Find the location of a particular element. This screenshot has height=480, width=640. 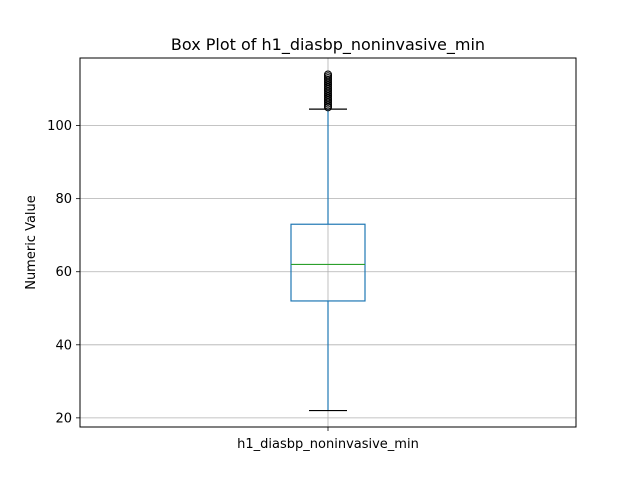

y-tick-label: 80 is located at coordinates (63, 199).